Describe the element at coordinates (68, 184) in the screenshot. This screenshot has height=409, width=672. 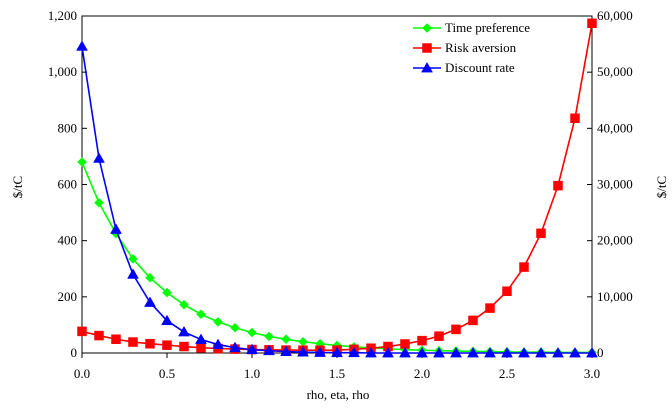
I see `y-tick-label-left: 600` at that location.